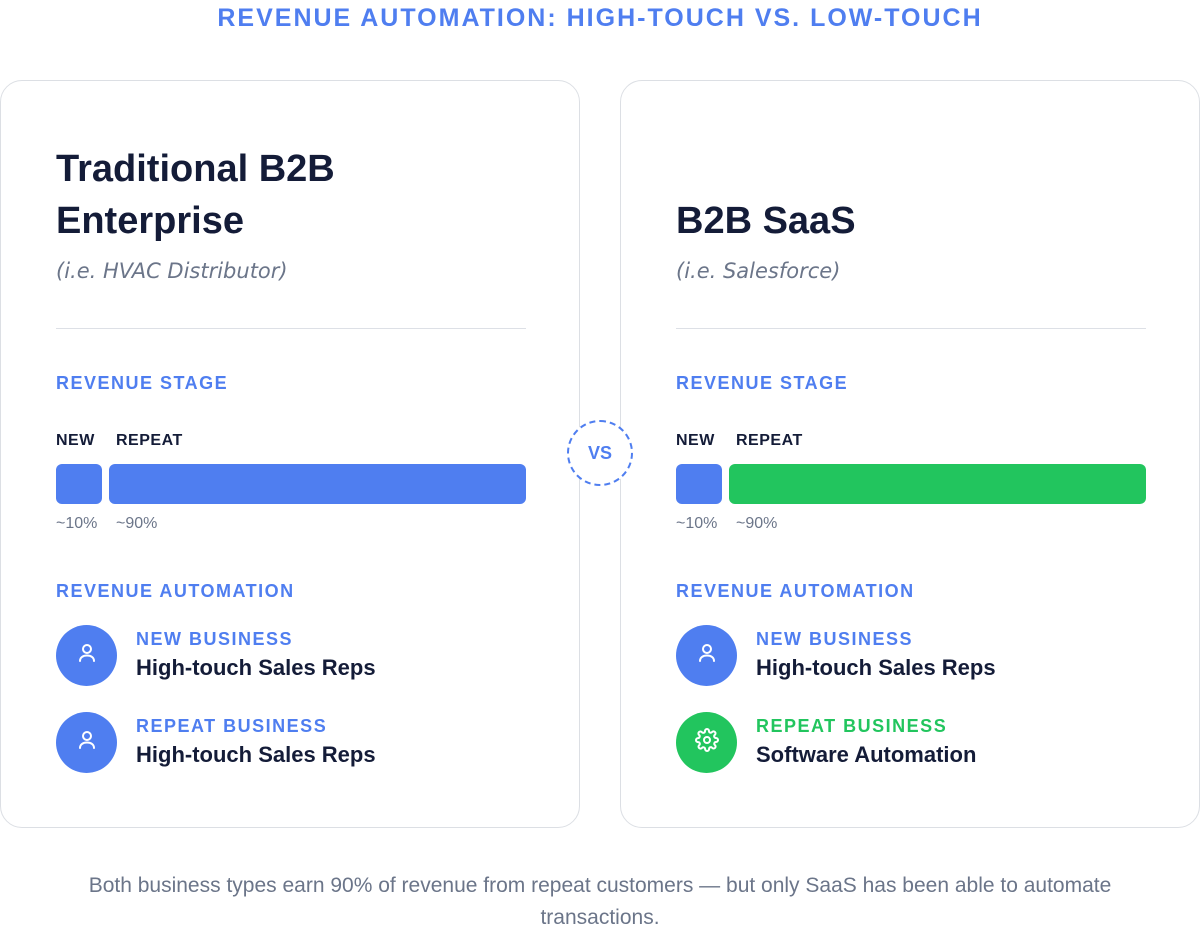  What do you see at coordinates (172, 271) in the screenshot?
I see `card-subtitle: (i.e. HVAC Distributor)` at bounding box center [172, 271].